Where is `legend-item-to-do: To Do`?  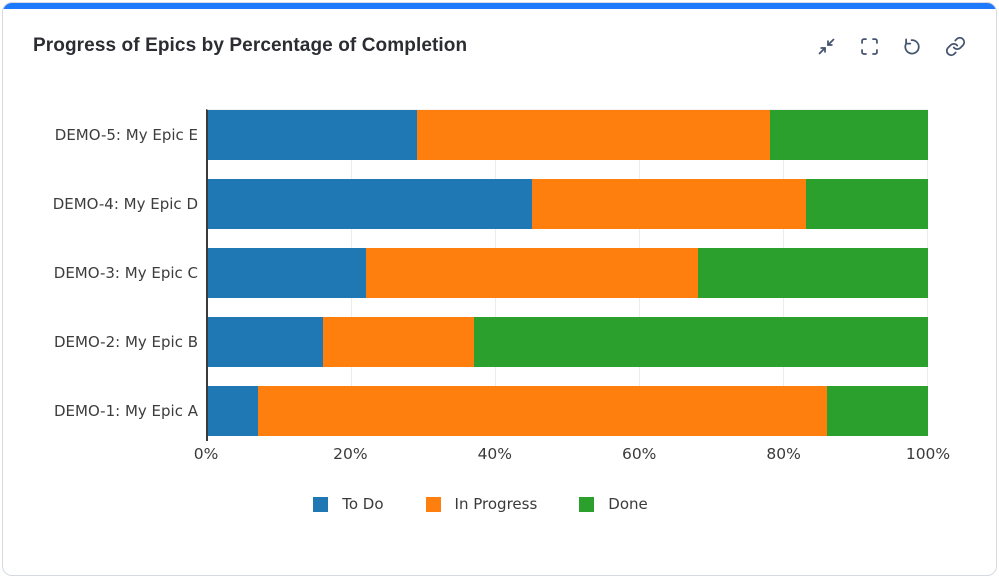
legend-item-to-do: To Do is located at coordinates (348, 504).